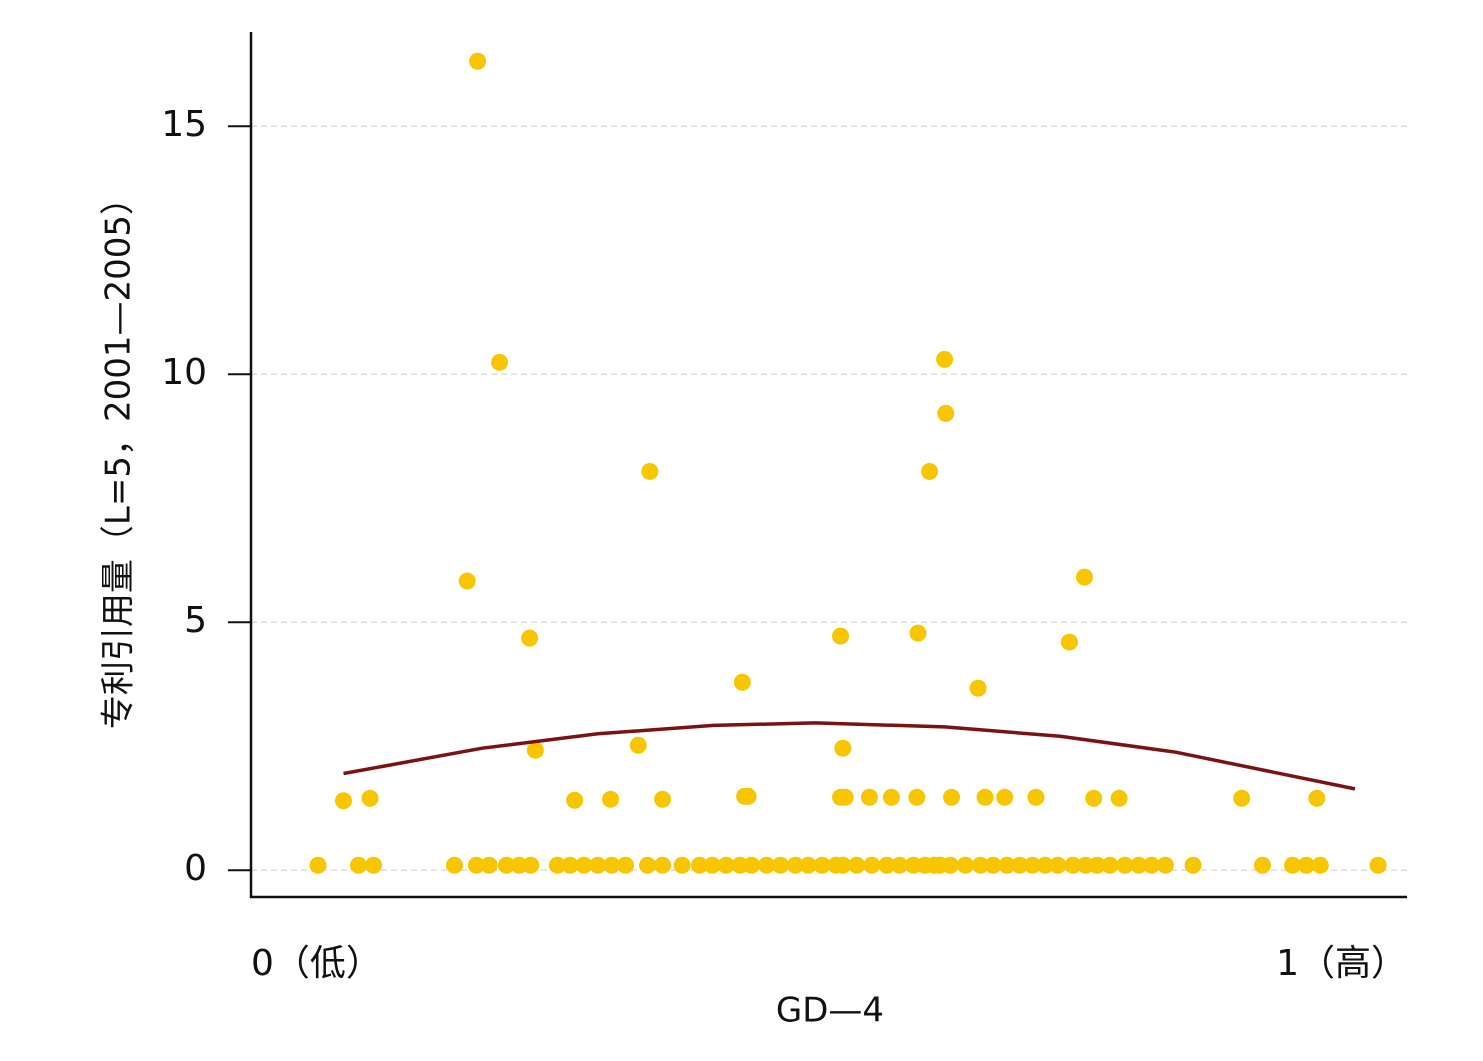 Image resolution: width=1483 pixels, height=1061 pixels. What do you see at coordinates (195, 620) in the screenshot?
I see `y-tick-label: 5` at bounding box center [195, 620].